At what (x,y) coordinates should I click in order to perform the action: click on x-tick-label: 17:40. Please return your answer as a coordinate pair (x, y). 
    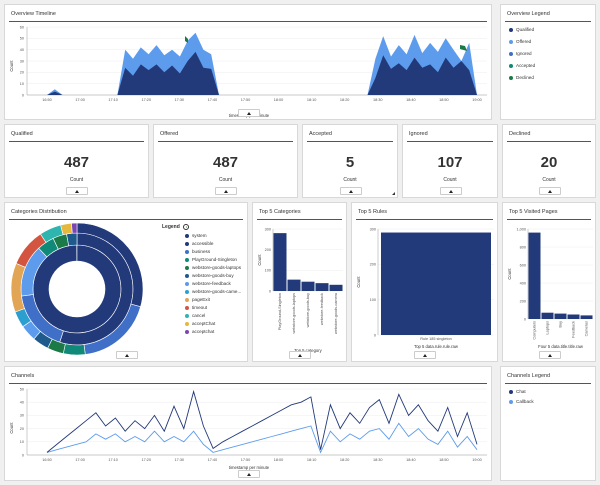
    Looking at the image, I should click on (213, 460).